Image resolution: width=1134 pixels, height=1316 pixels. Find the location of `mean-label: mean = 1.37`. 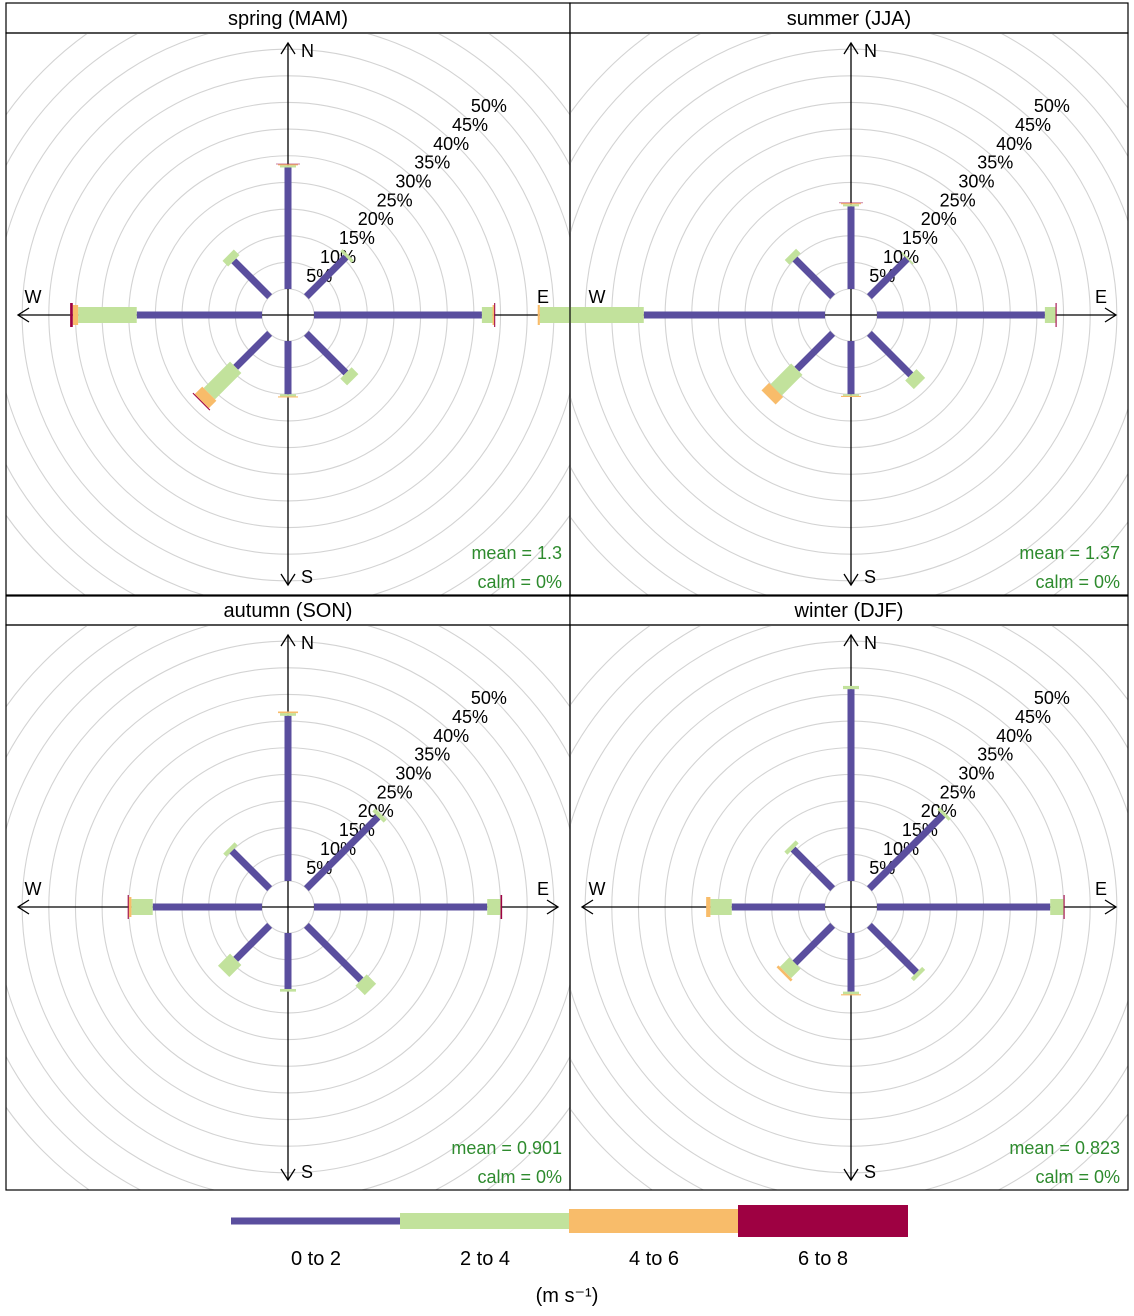

mean-label: mean = 1.37 is located at coordinates (1069, 553).